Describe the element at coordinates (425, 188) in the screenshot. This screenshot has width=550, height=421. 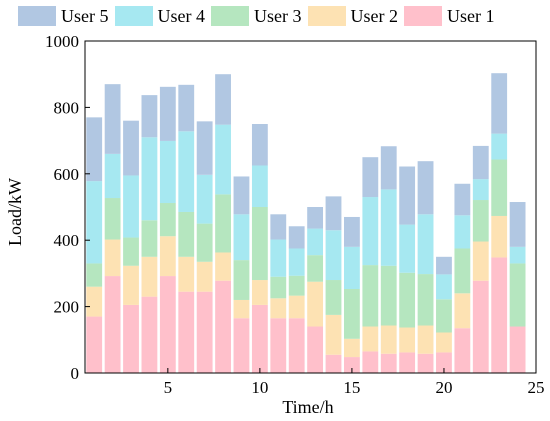
I see `bar-user-5-t19` at that location.